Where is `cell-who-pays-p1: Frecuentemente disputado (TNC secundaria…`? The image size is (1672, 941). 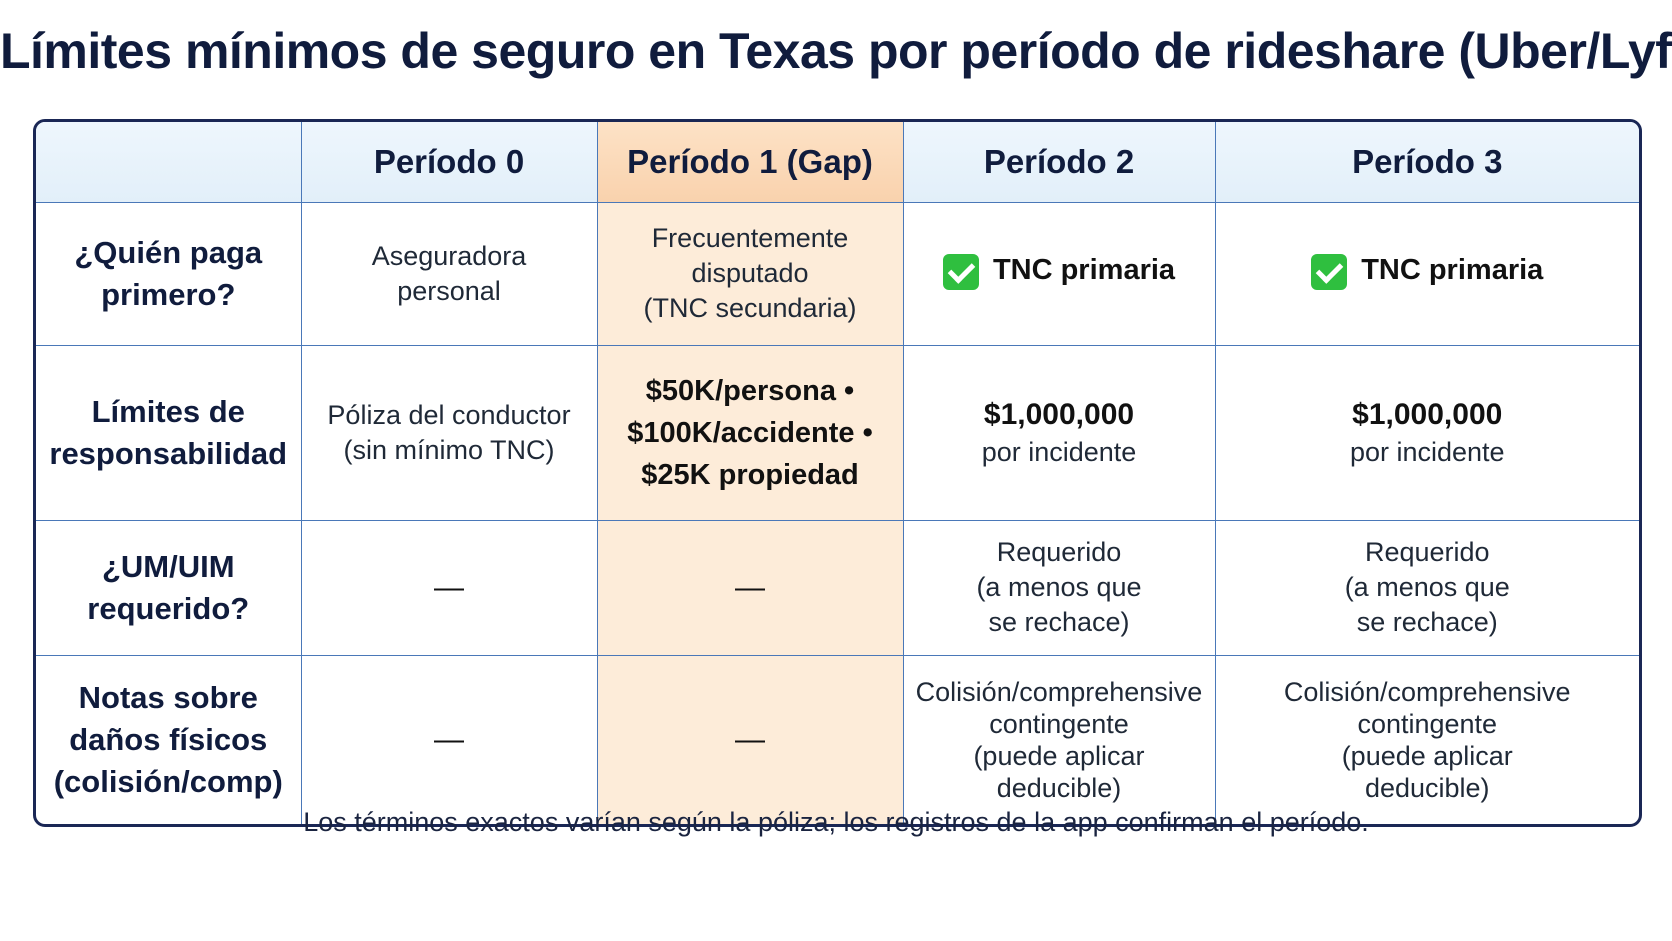 cell-who-pays-p1: Frecuentemente disputado (TNC secundaria… is located at coordinates (750, 274).